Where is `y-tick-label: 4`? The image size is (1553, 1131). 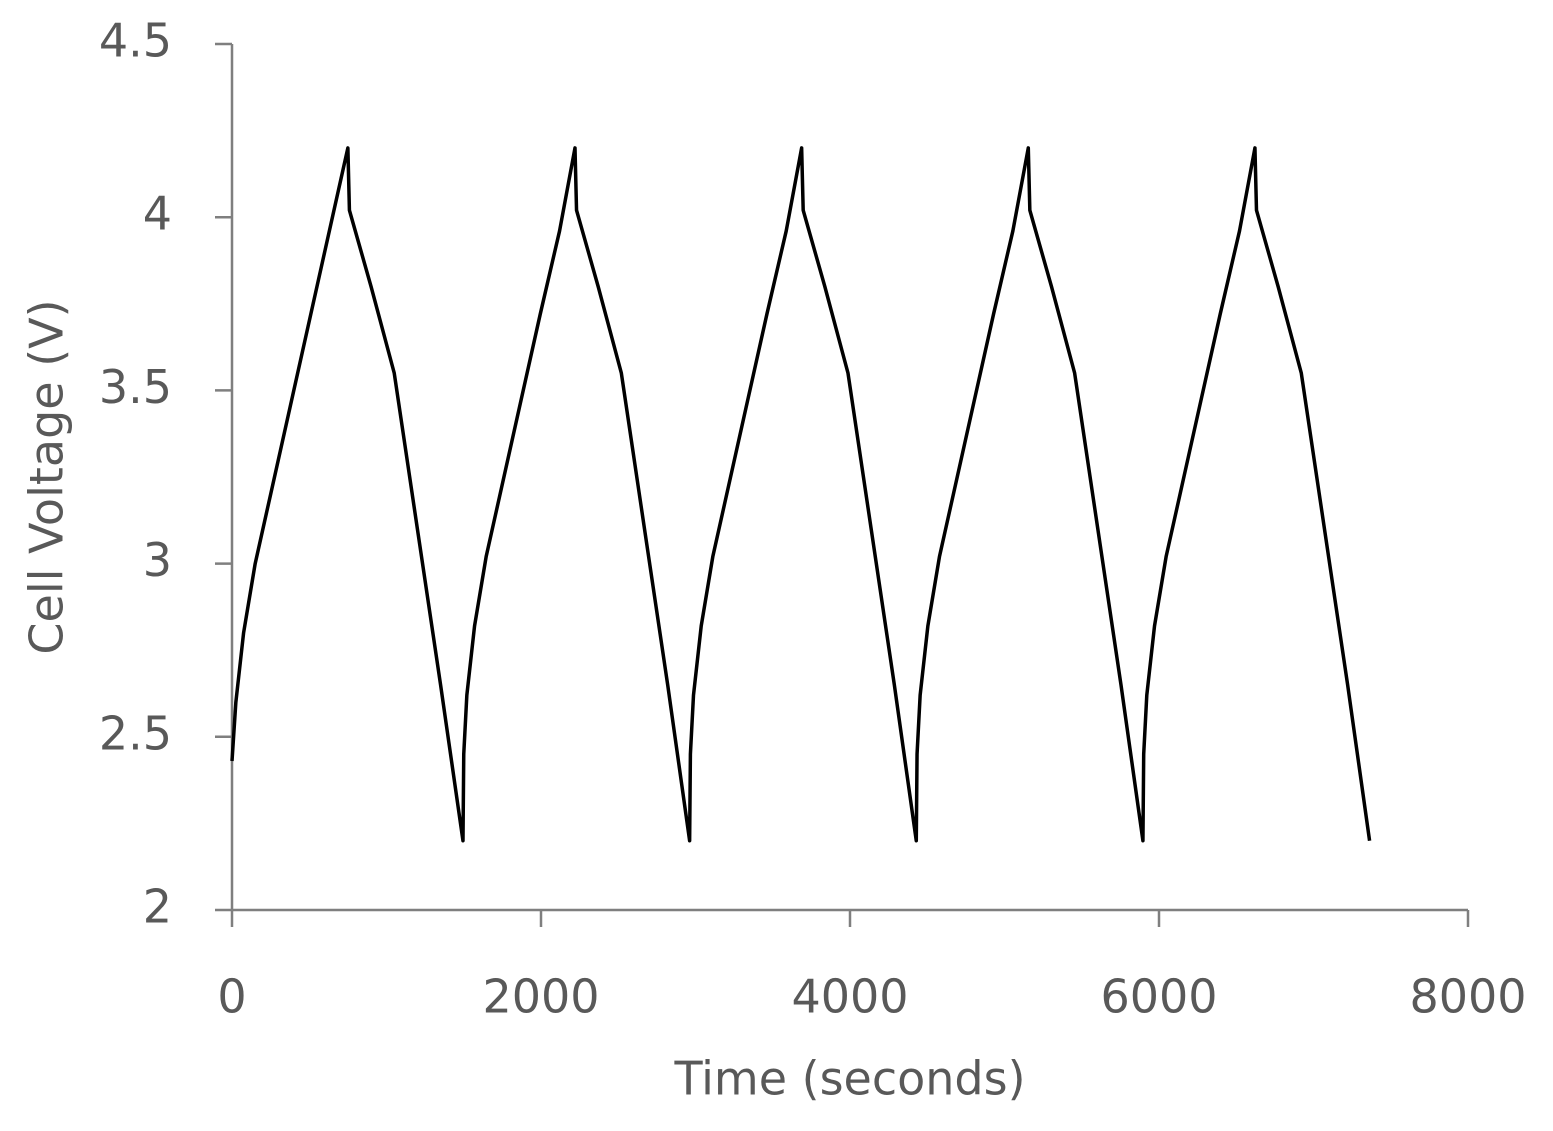
y-tick-label: 4 is located at coordinates (157, 214).